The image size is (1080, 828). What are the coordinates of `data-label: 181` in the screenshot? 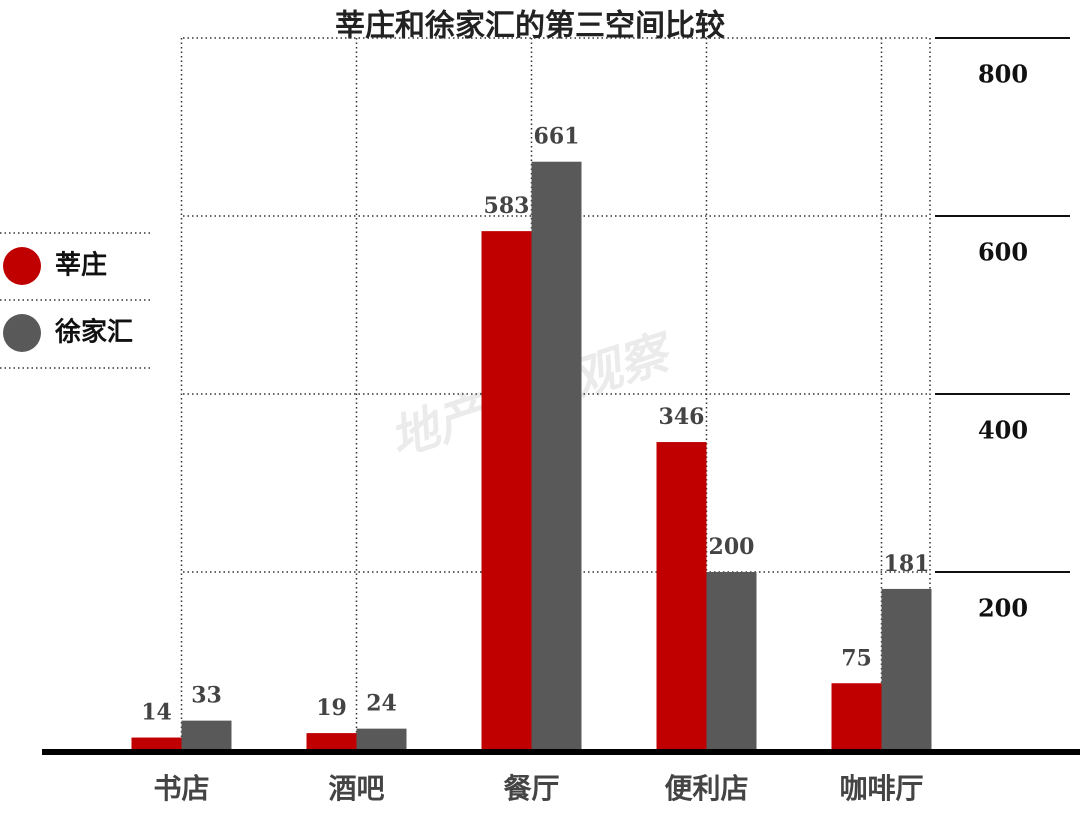 It's located at (907, 564).